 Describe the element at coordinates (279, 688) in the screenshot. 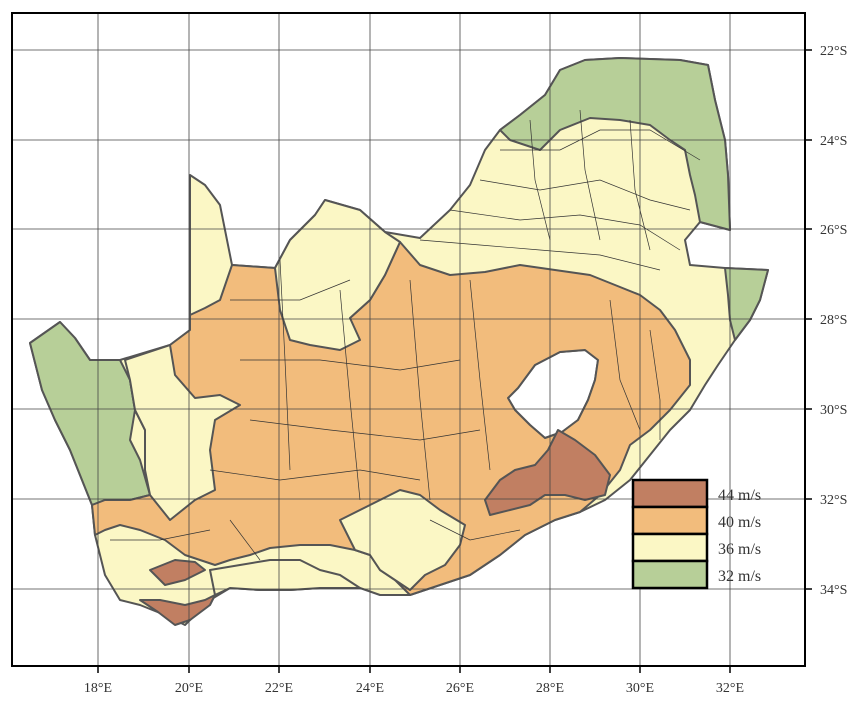

I see `longitude-label: 22°E` at that location.